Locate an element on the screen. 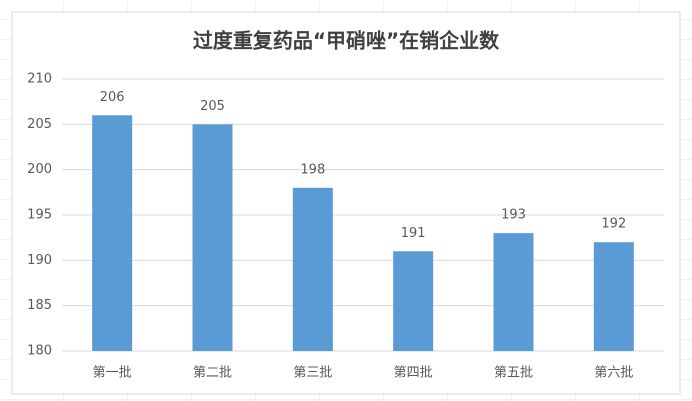 The height and width of the screenshot is (401, 692). data-label: 205 is located at coordinates (212, 106).